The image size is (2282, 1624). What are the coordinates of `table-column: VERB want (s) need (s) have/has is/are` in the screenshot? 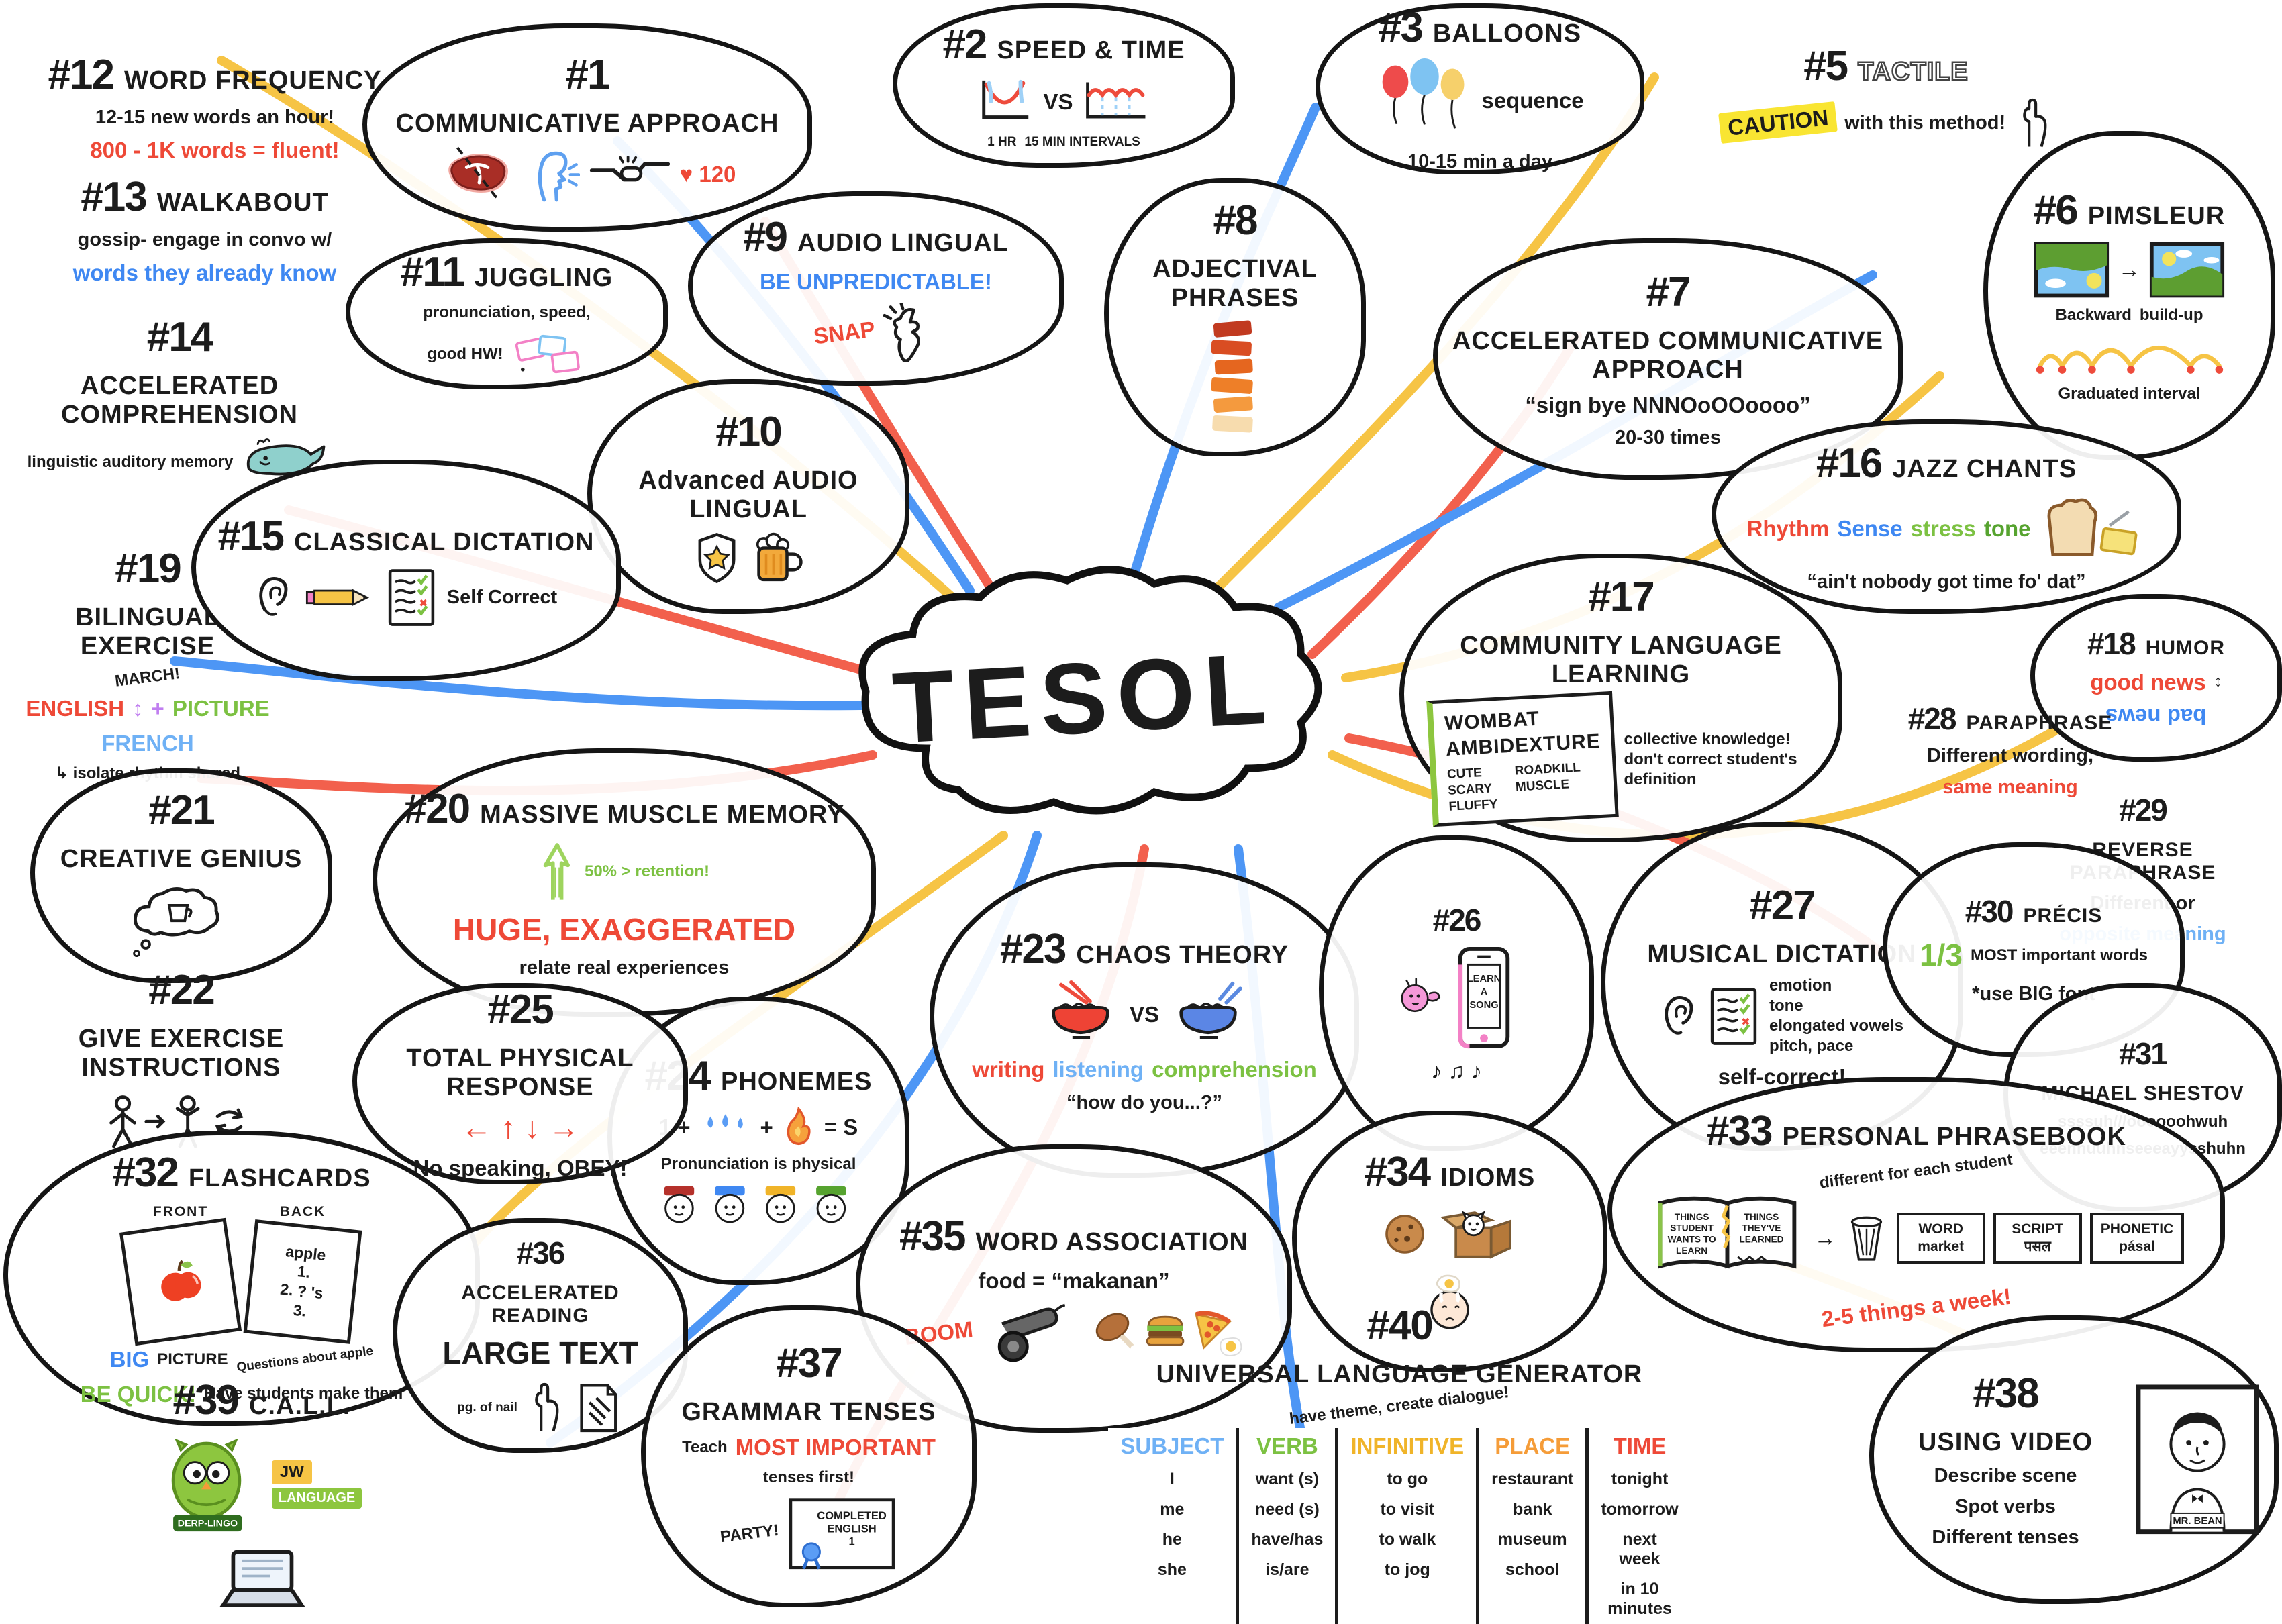 It's located at (1285, 1526).